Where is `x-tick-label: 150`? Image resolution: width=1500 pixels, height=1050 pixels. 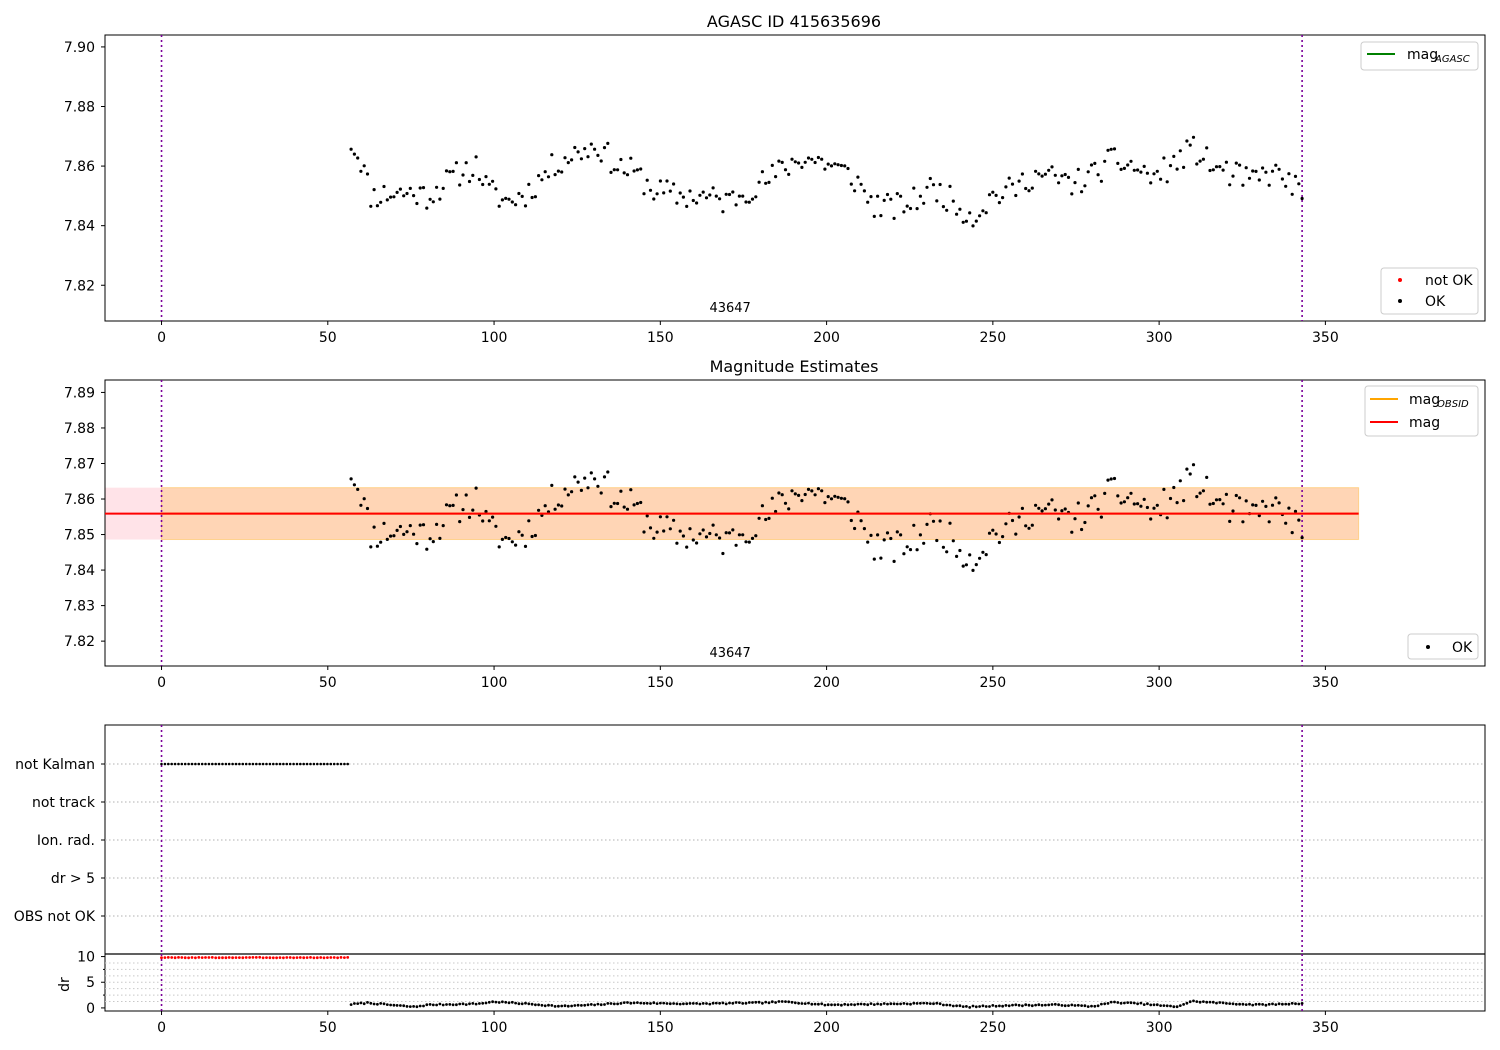
x-tick-label: 150 is located at coordinates (660, 683).